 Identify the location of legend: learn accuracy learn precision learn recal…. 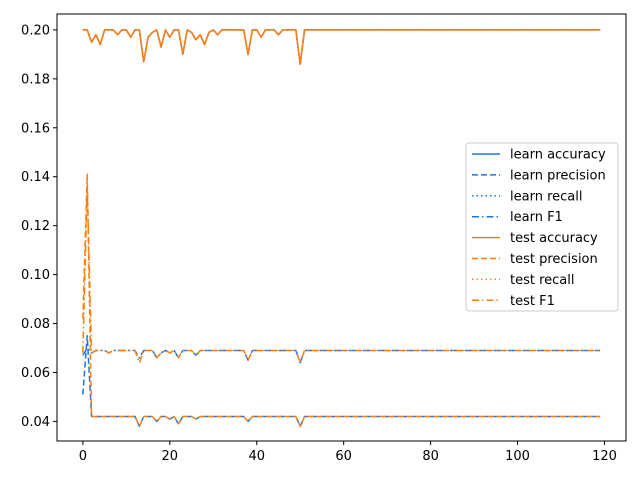
(542, 227).